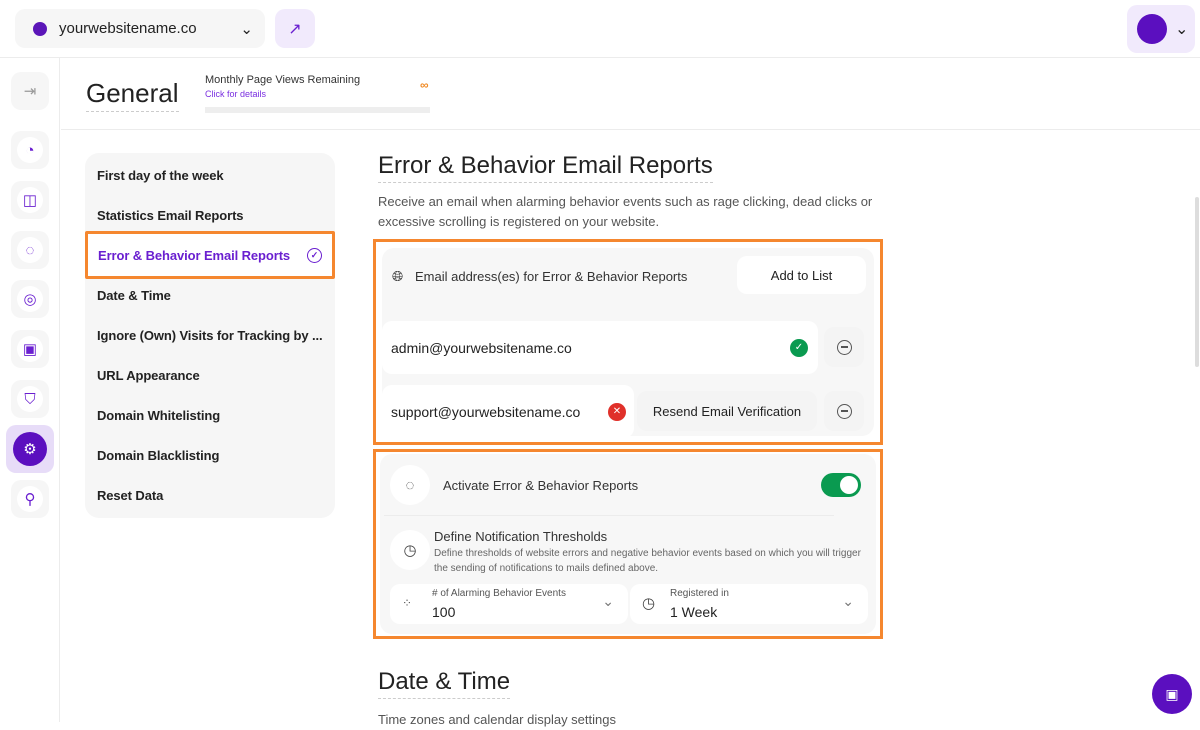 The image size is (1200, 730). Describe the element at coordinates (609, 515) in the screenshot. I see `divider` at that location.